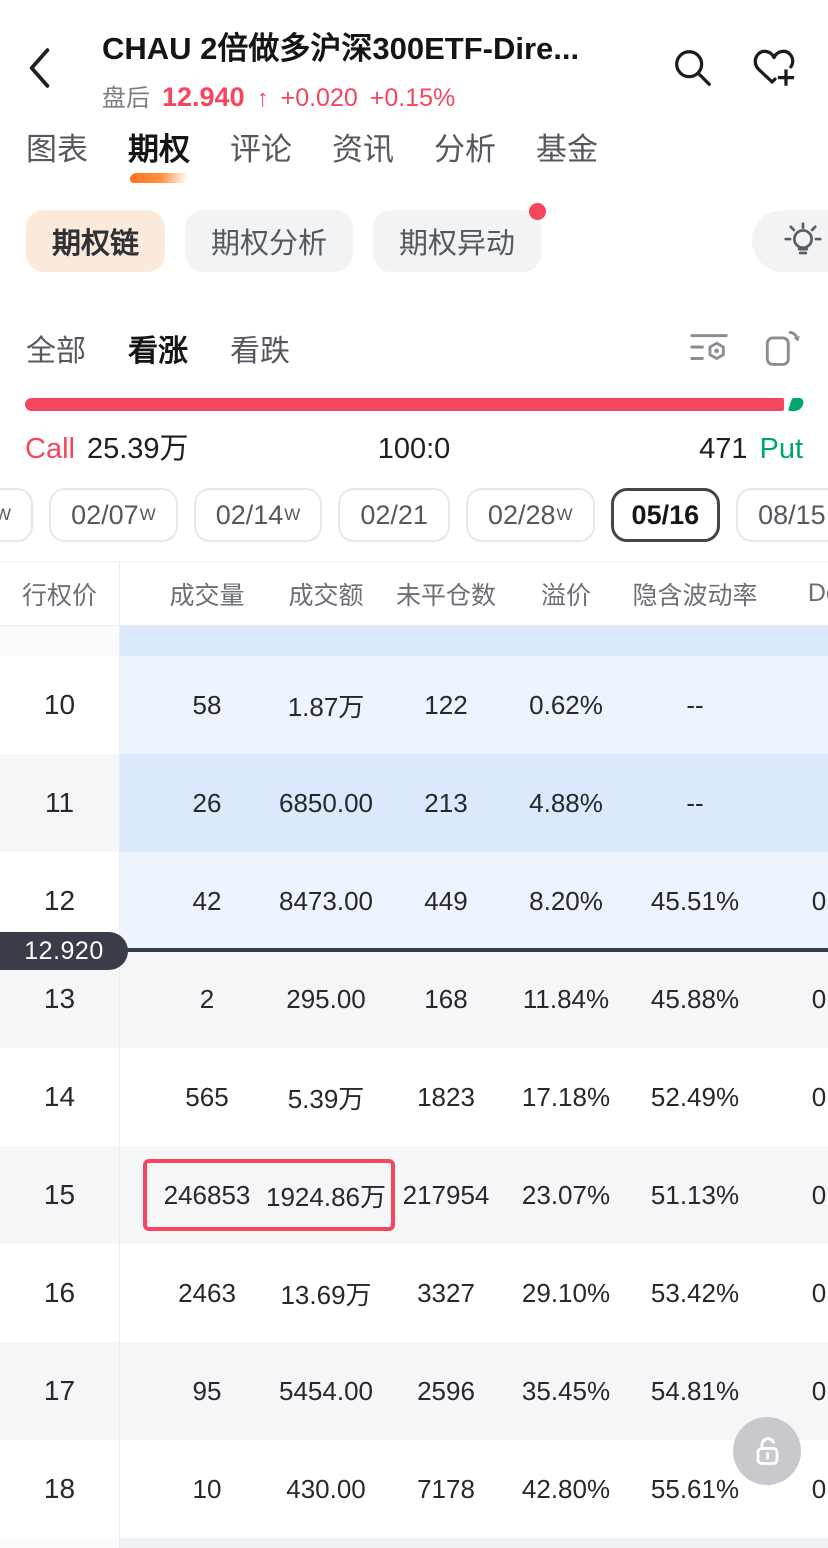 Image resolution: width=828 pixels, height=1548 pixels. I want to click on tab-analysis: 分析, so click(465, 153).